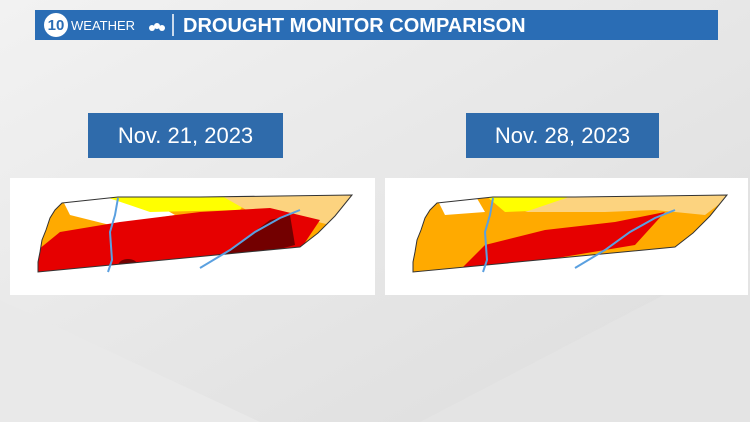 Image resolution: width=750 pixels, height=422 pixels. I want to click on header-bar, so click(376, 25).